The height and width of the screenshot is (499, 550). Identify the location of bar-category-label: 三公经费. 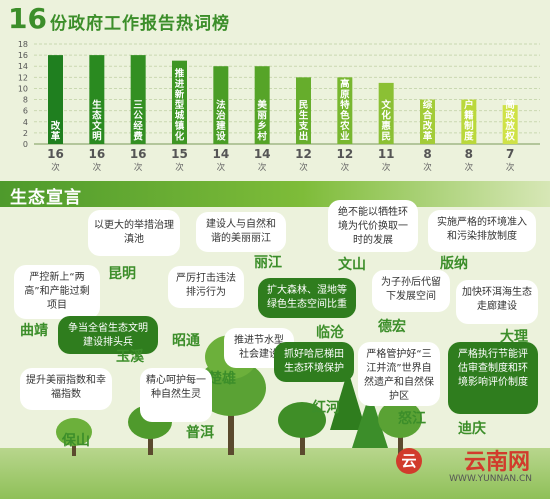
(138, 121).